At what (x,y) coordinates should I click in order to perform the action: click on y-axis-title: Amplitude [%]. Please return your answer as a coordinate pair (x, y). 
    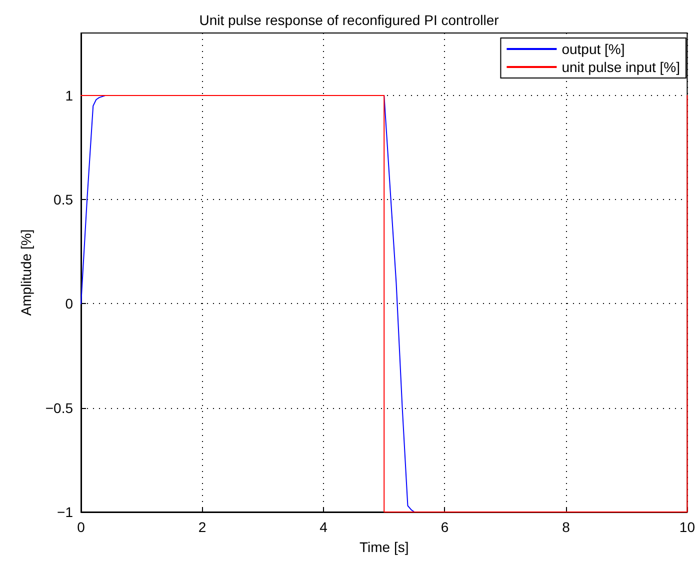
    Looking at the image, I should click on (26, 272).